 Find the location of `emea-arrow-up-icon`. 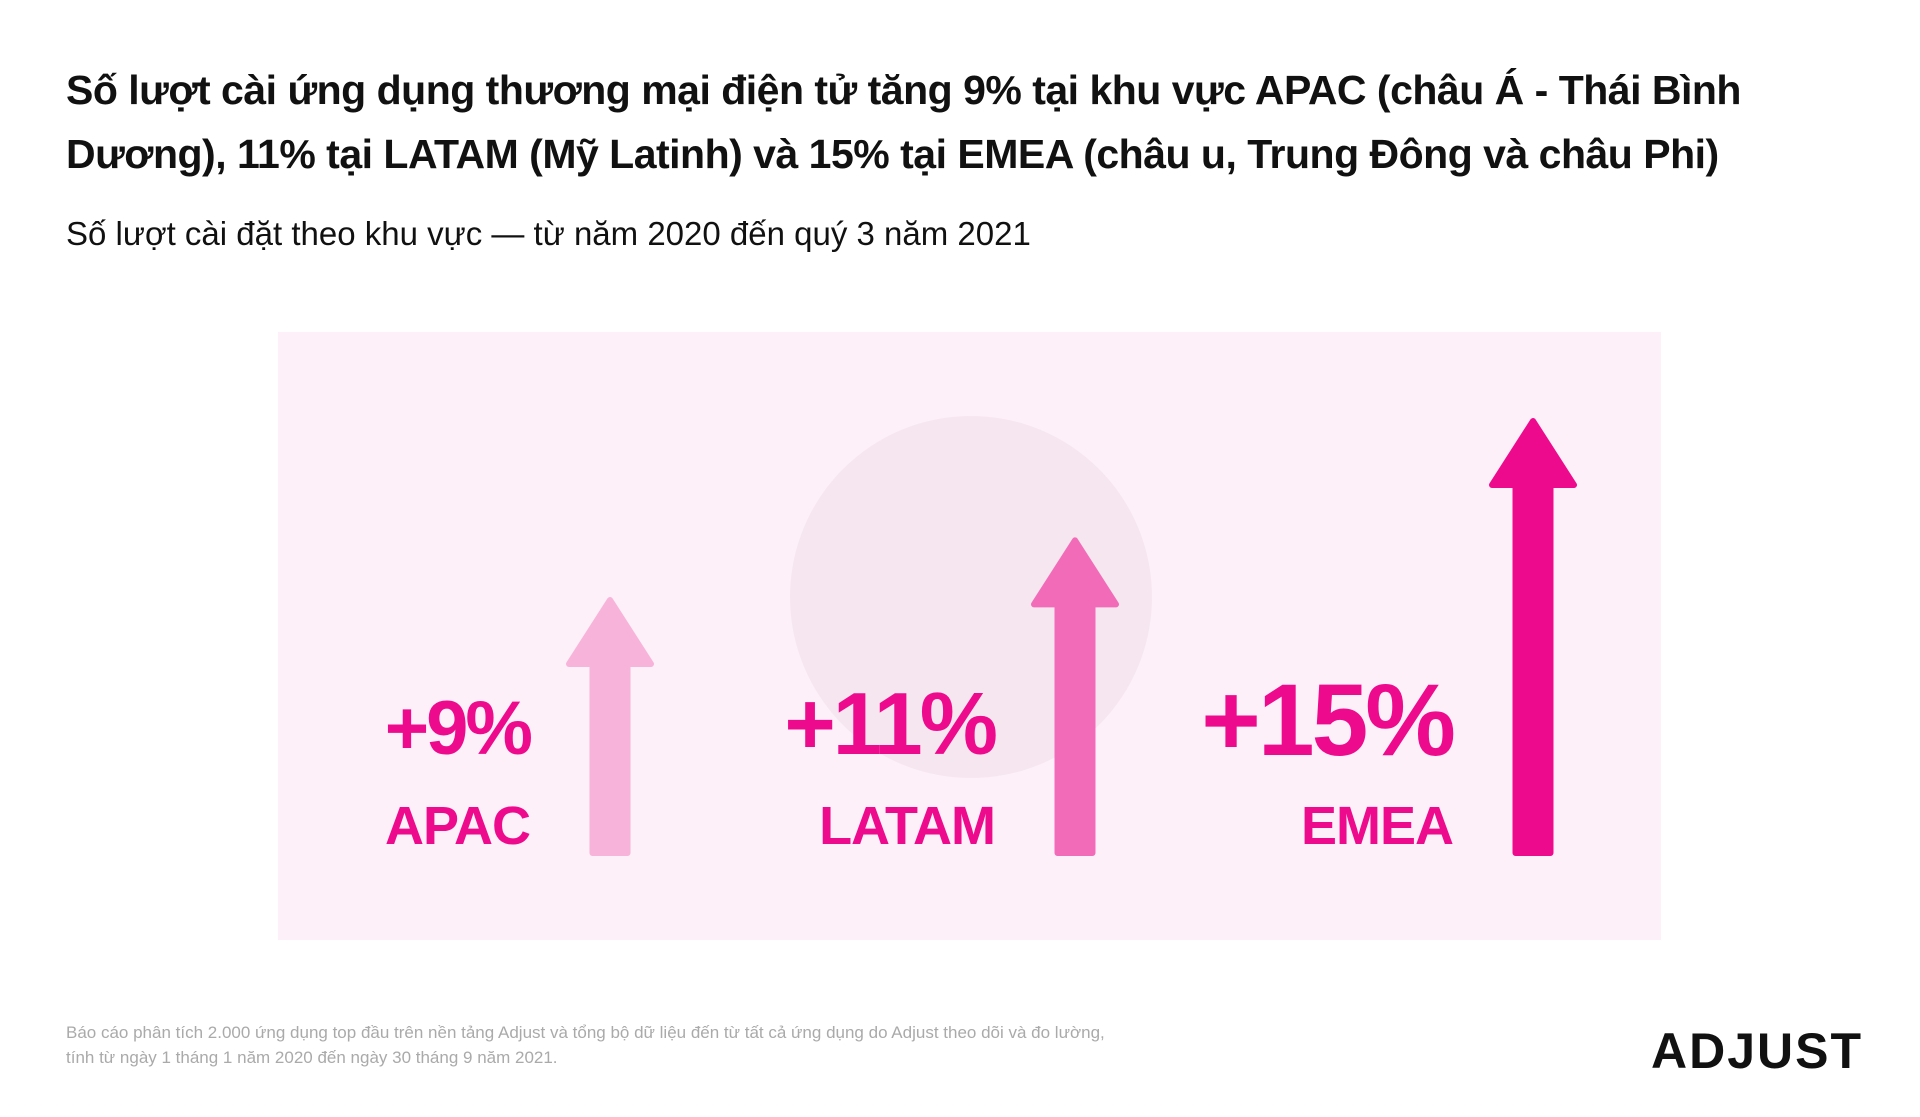

emea-arrow-up-icon is located at coordinates (1533, 637).